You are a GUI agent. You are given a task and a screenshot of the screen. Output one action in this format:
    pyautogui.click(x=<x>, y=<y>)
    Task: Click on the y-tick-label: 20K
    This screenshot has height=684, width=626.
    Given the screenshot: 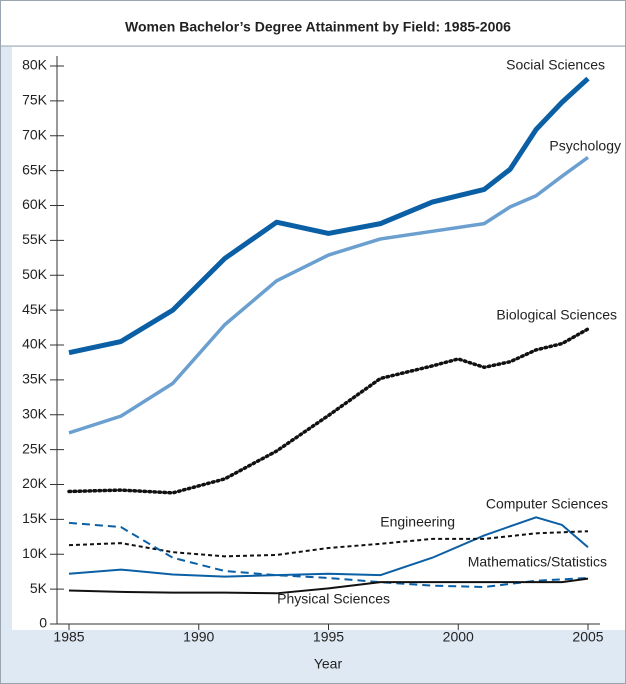 What is the action you would take?
    pyautogui.click(x=35, y=483)
    